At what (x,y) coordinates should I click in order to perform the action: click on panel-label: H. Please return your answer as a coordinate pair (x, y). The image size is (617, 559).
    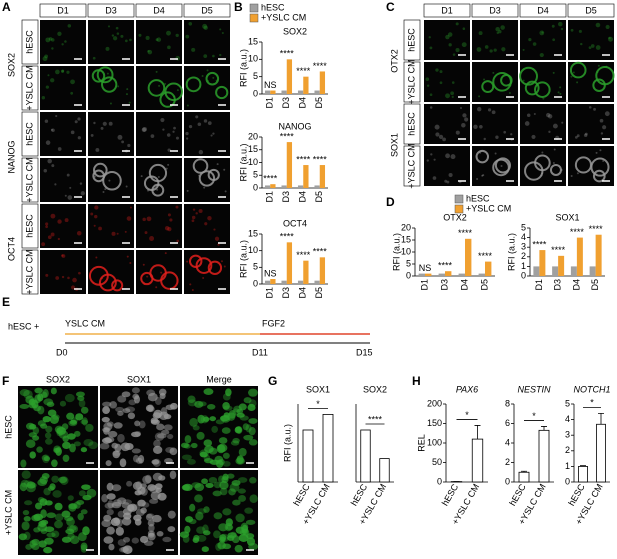
    Looking at the image, I should click on (416, 381).